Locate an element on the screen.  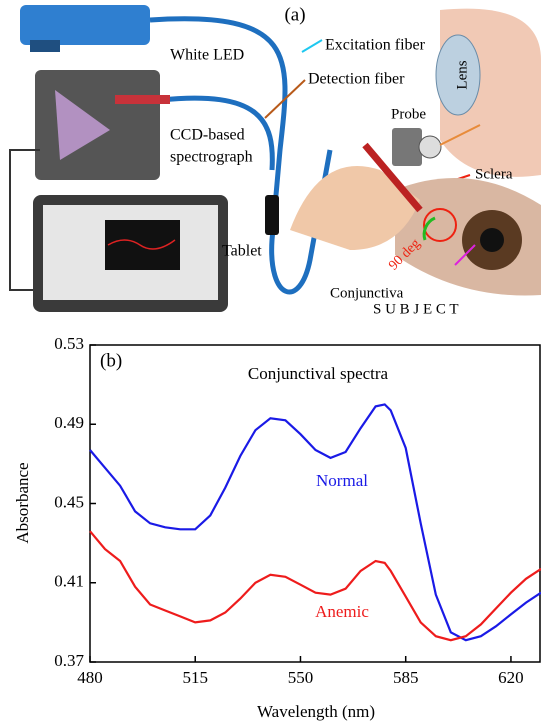
led-foot is located at coordinates (45, 46).